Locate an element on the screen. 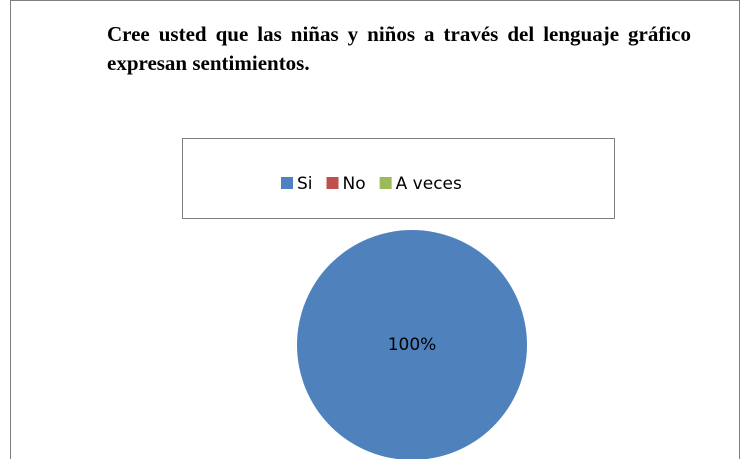 The width and height of the screenshot is (754, 459). data-label: 100% is located at coordinates (412, 345).